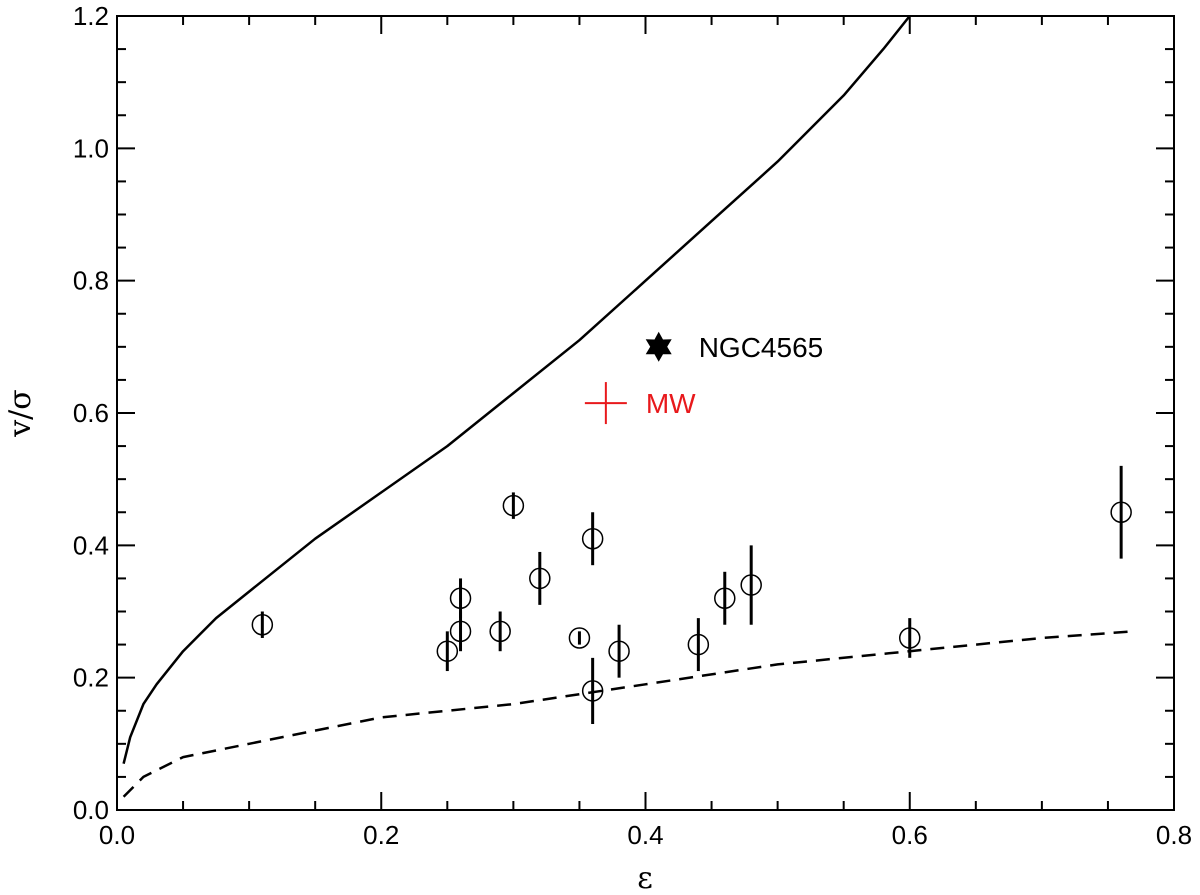  I want to click on x-tick-label: 0.4, so click(645, 835).